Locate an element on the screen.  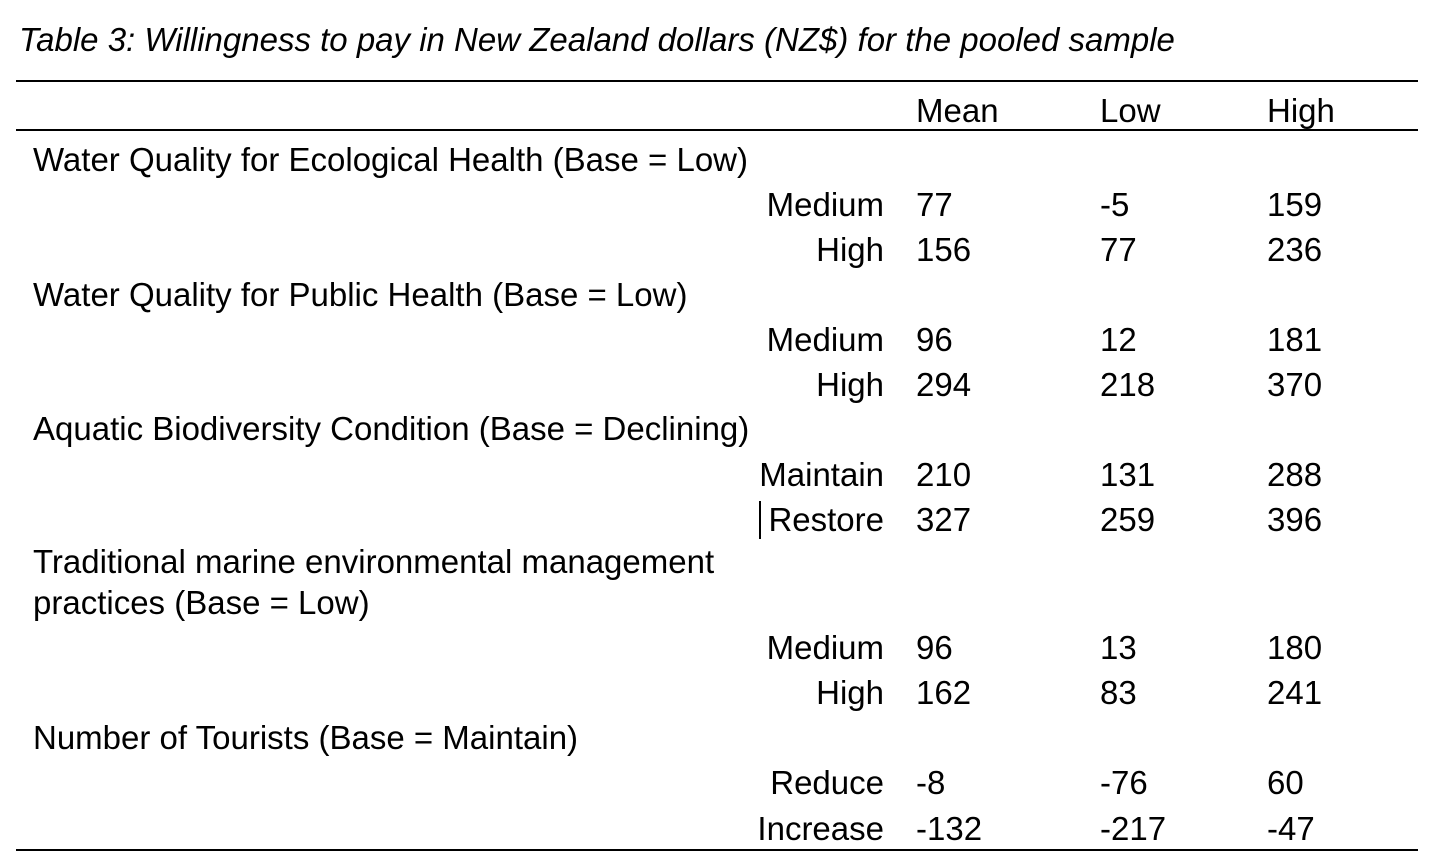
cell-high: -47 is located at coordinates (1291, 828).